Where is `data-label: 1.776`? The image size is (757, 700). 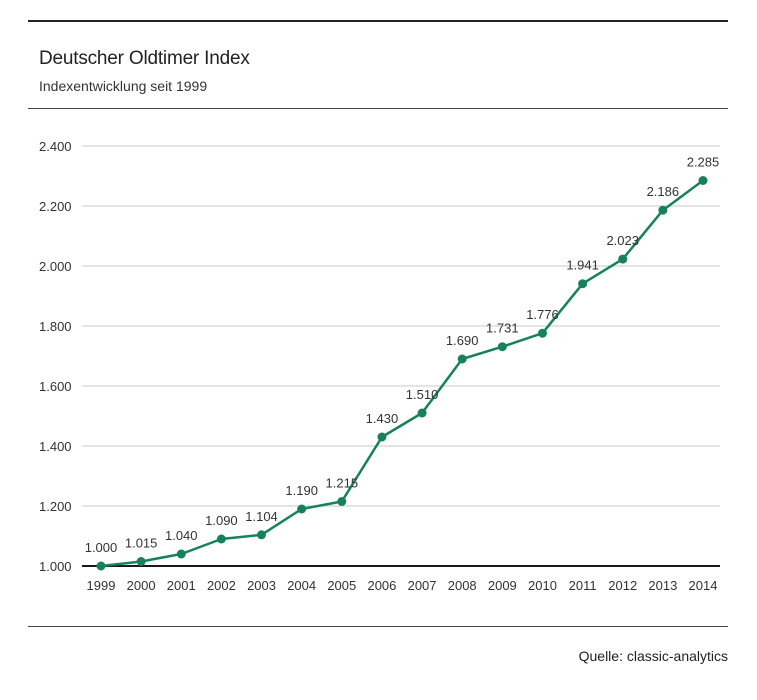
data-label: 1.776 is located at coordinates (542, 314).